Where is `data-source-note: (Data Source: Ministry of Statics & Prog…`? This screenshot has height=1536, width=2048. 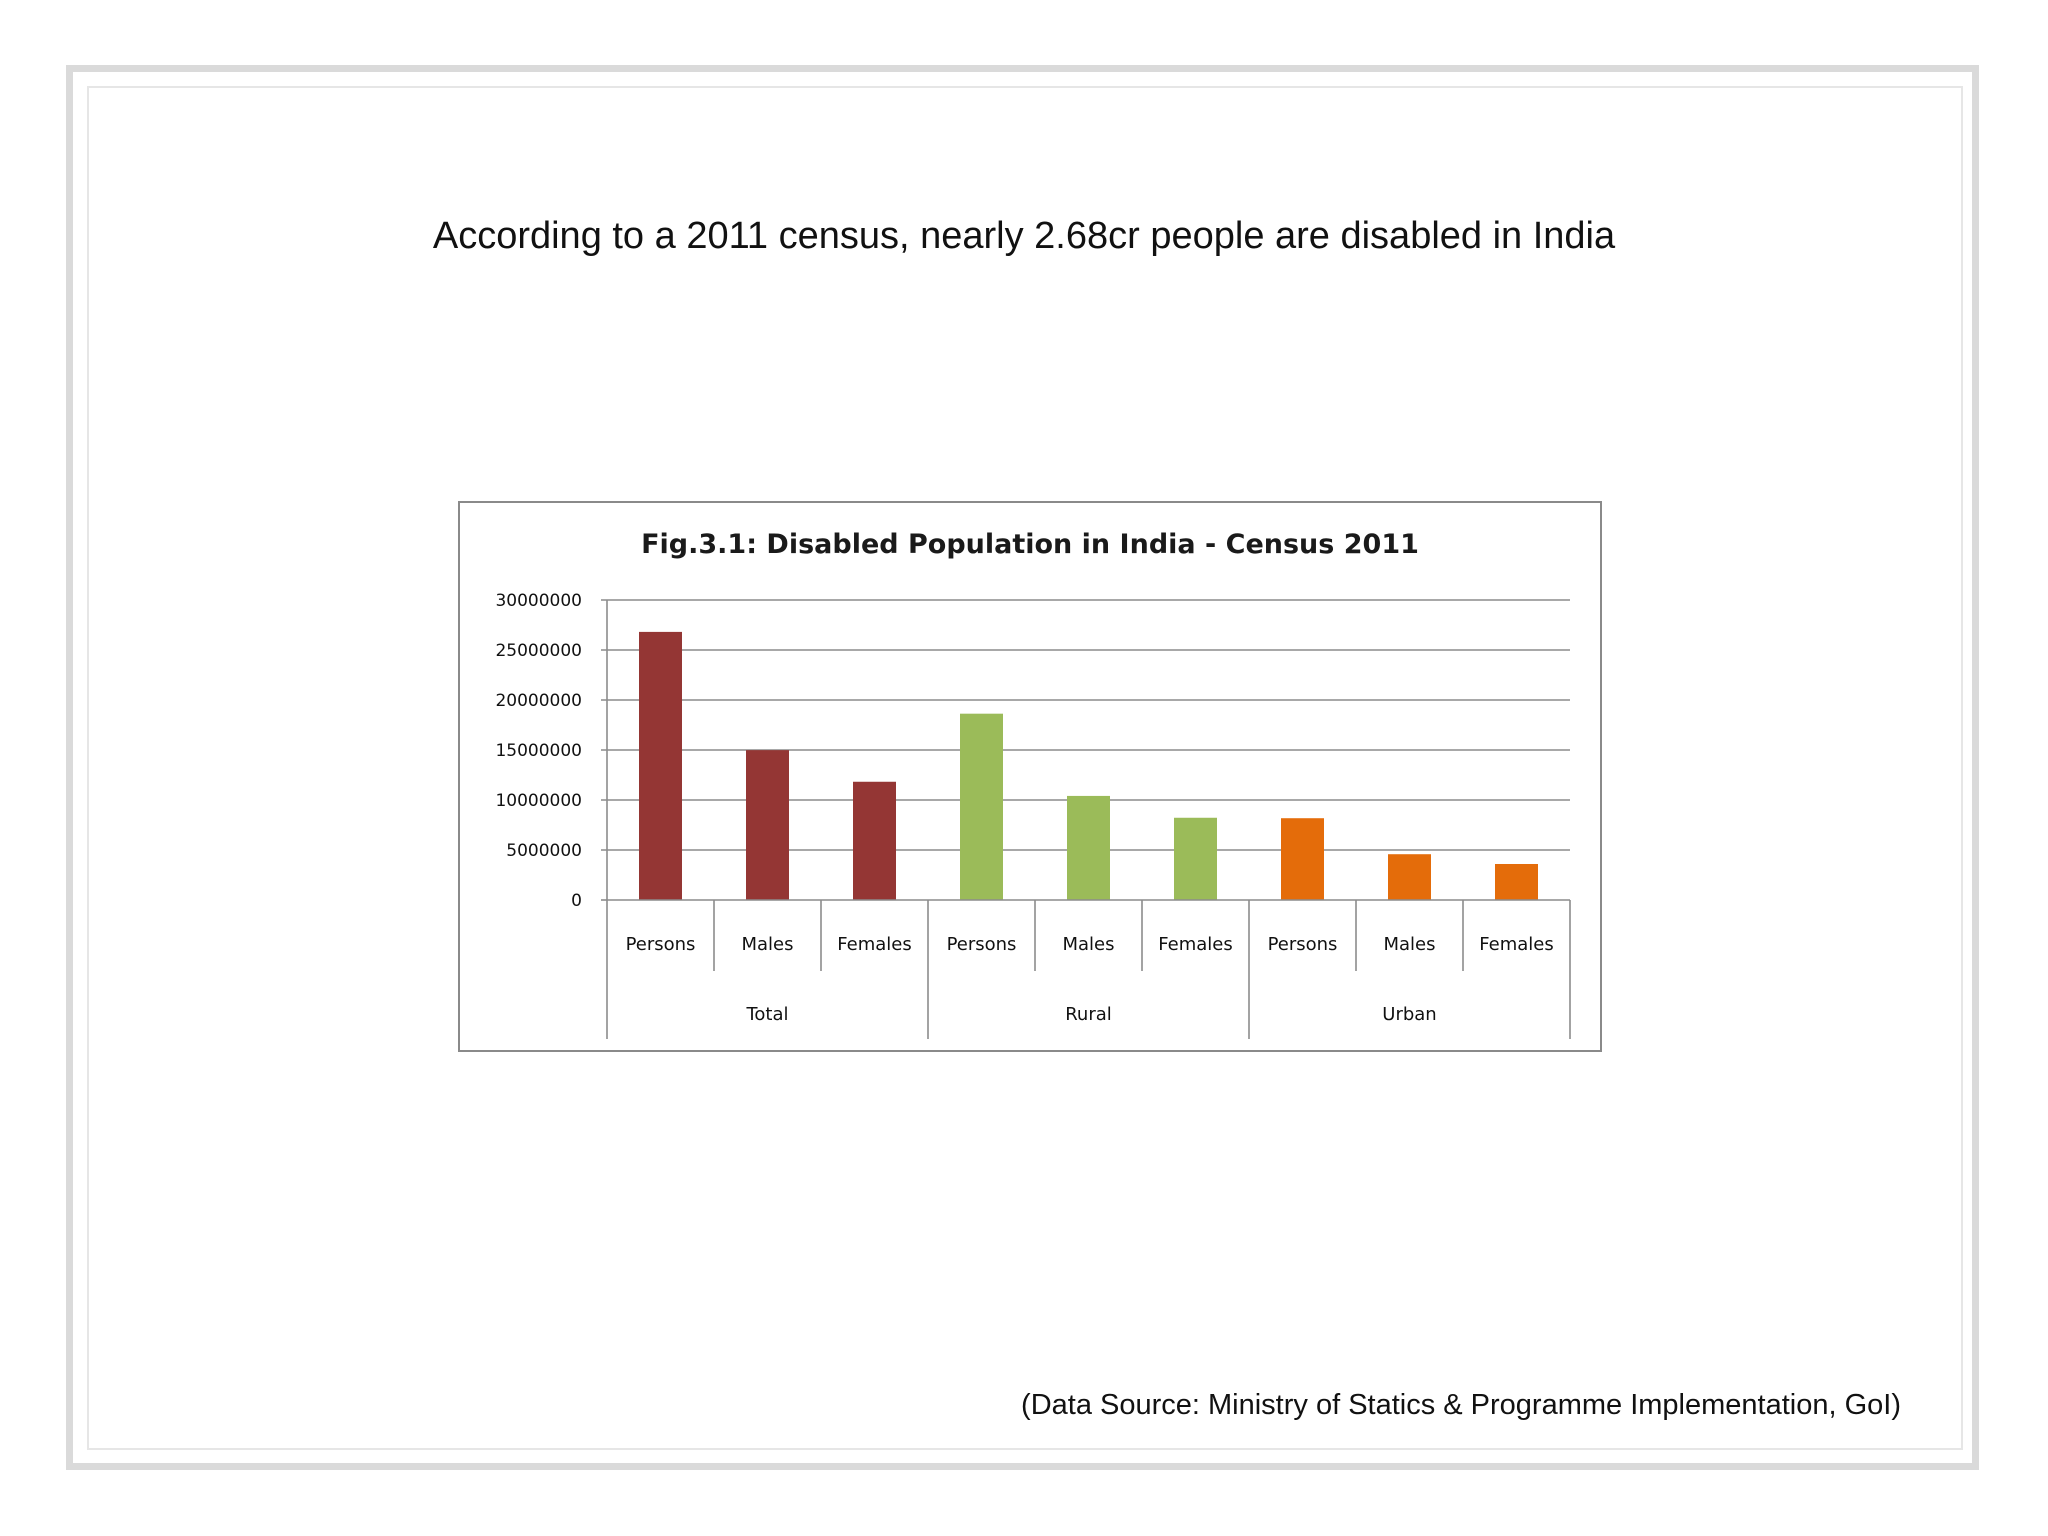
data-source-note: (Data Source: Ministry of Statics & Prog… is located at coordinates (1461, 1405).